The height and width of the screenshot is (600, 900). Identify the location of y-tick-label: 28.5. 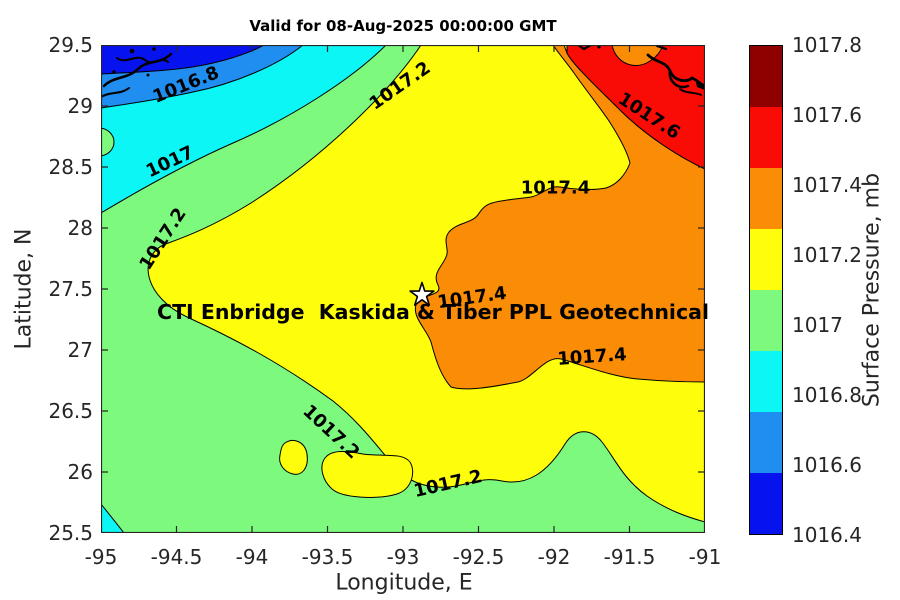
(70, 167).